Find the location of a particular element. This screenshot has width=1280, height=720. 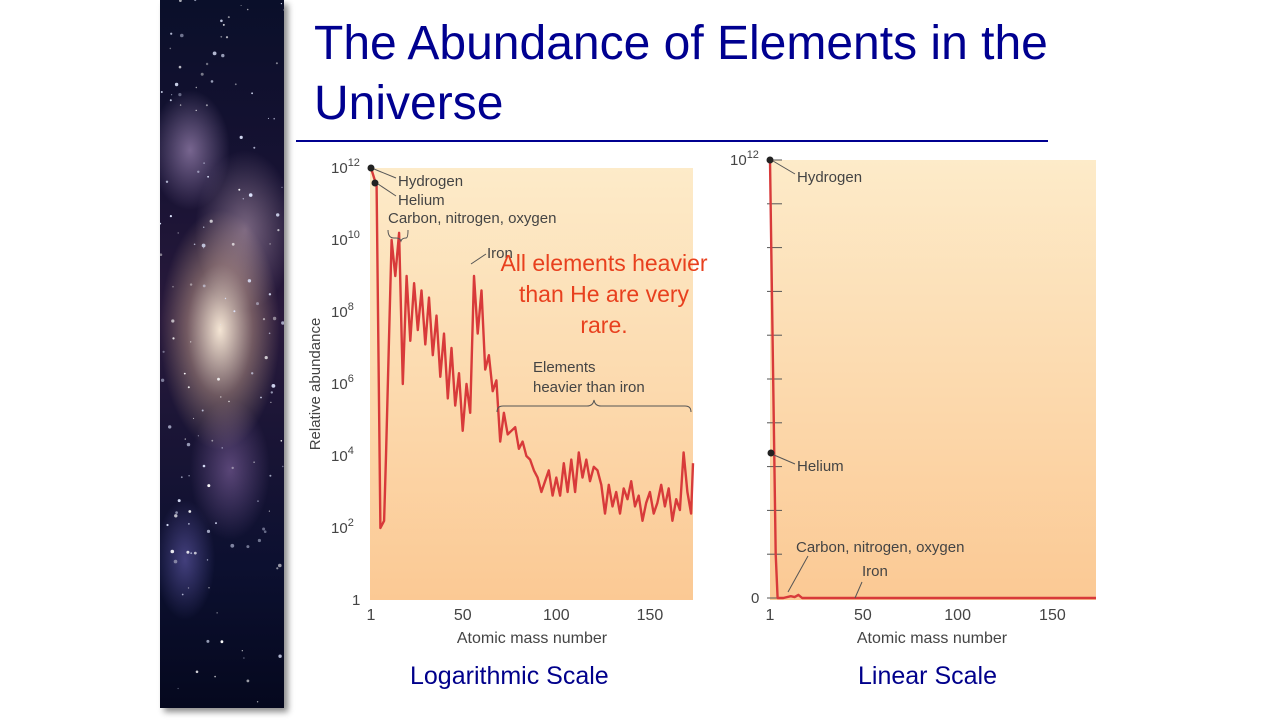

iron-leader is located at coordinates (478, 259).